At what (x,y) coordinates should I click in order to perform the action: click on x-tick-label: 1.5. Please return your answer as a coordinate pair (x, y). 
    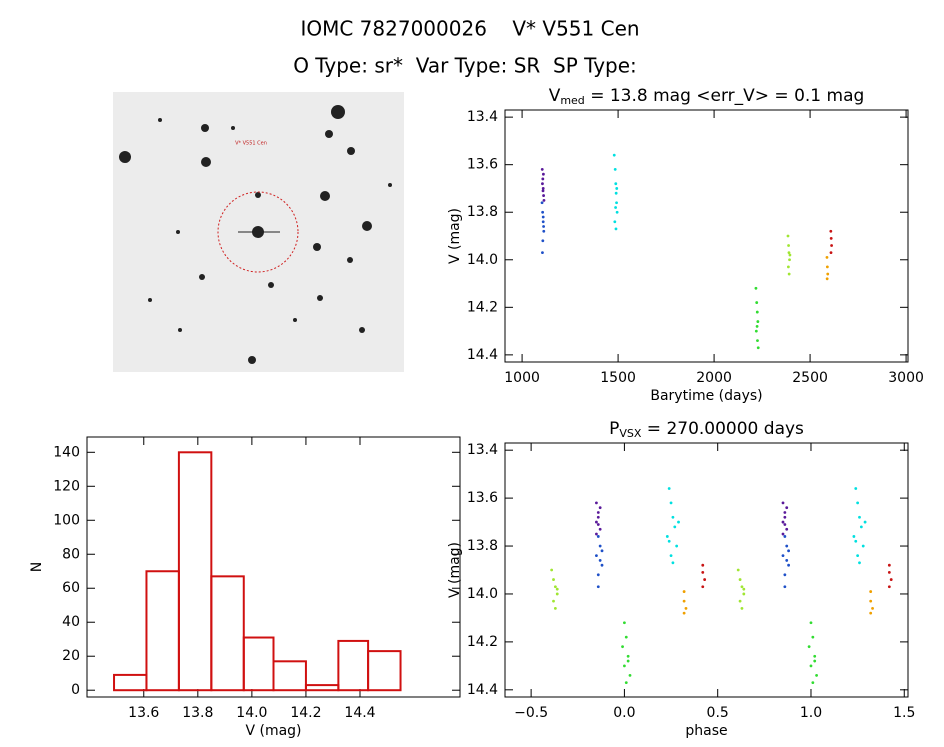
    Looking at the image, I should click on (904, 713).